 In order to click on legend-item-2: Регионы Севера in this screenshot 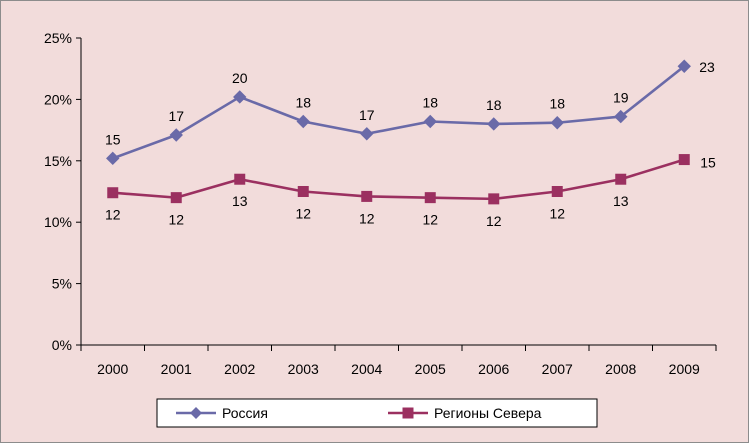, I will do `click(465, 413)`.